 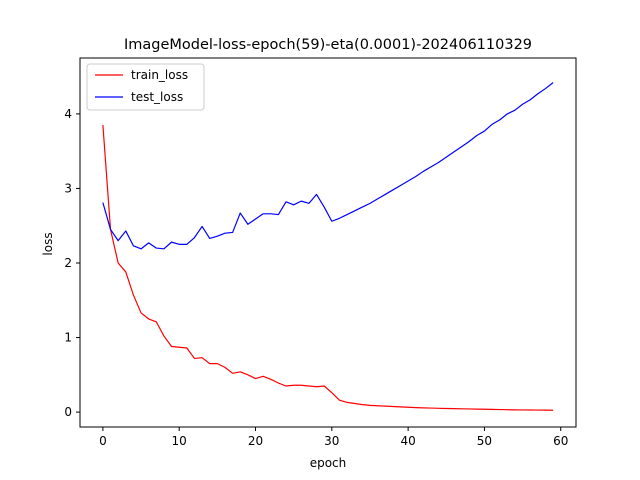 What do you see at coordinates (145, 87) in the screenshot?
I see `legend: train_loss test_loss` at bounding box center [145, 87].